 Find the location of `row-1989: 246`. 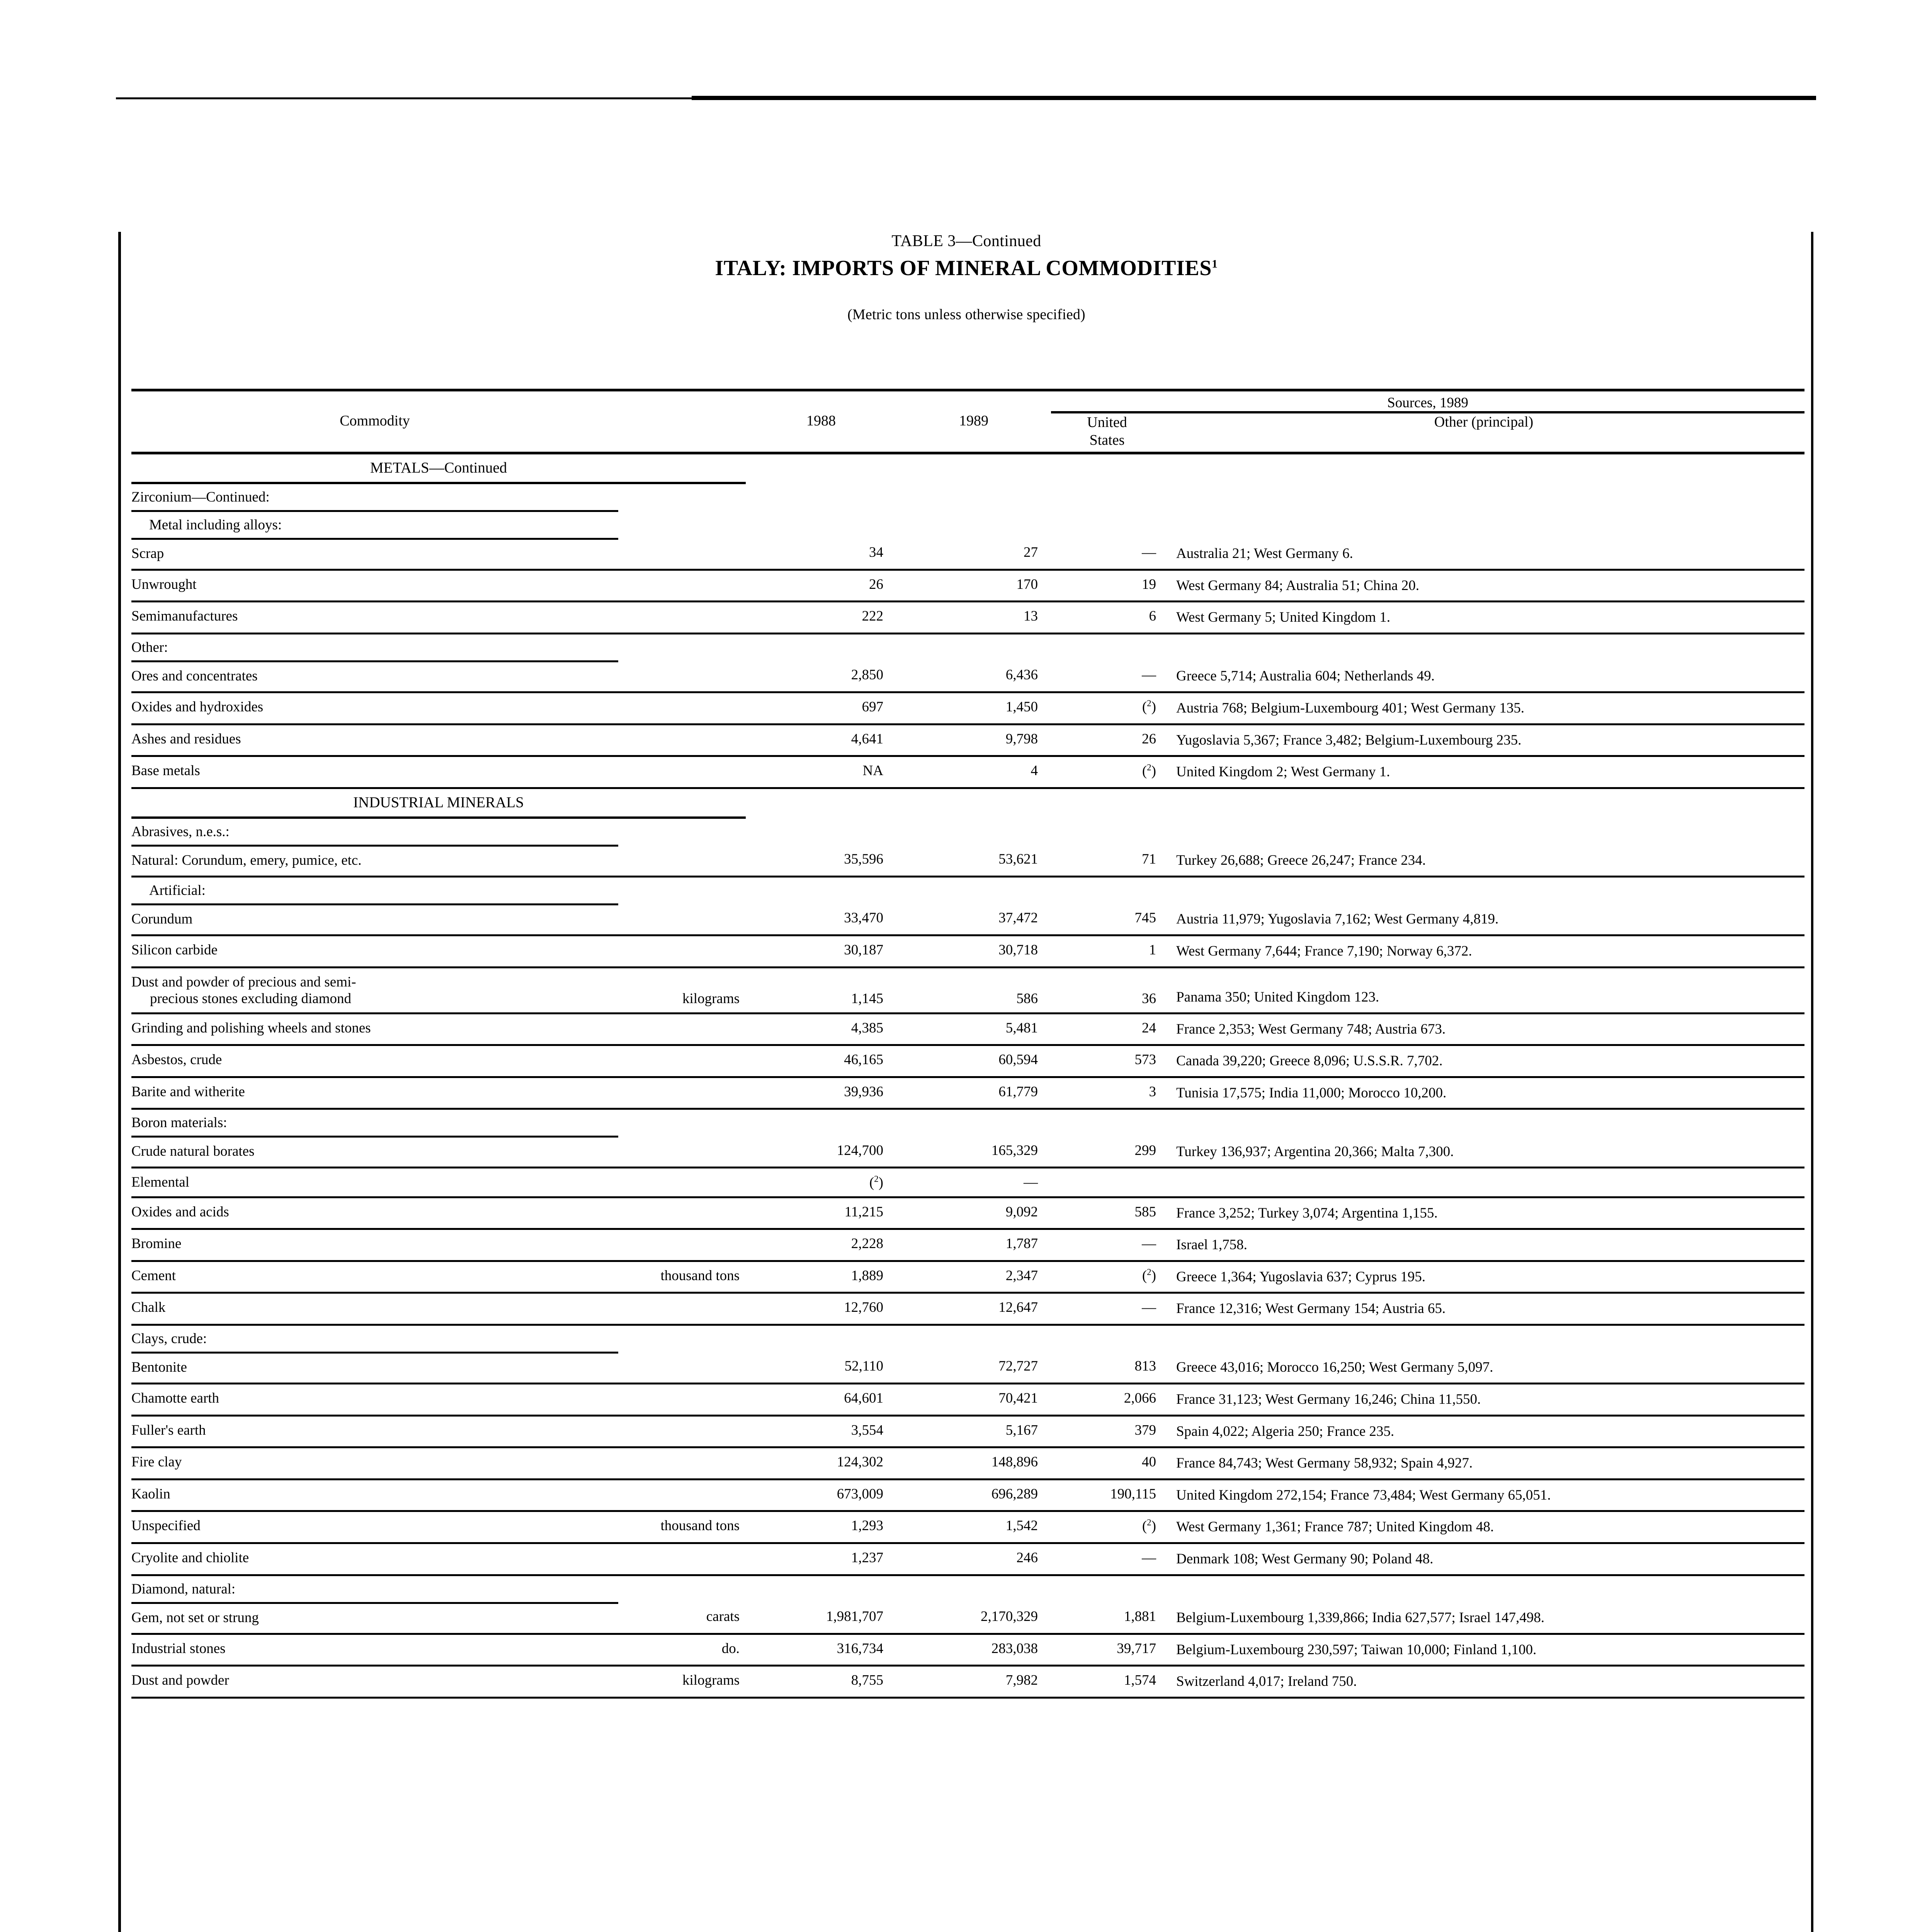

row-1989: 246 is located at coordinates (974, 1560).